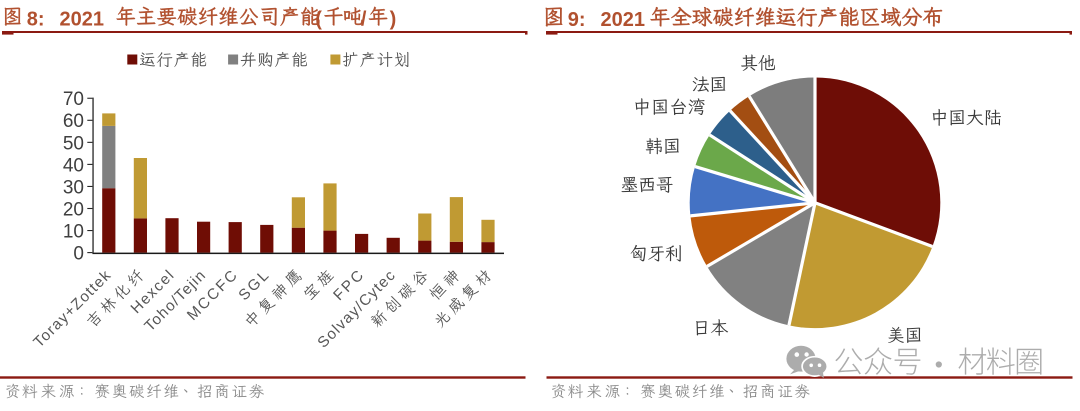  What do you see at coordinates (73, 209) in the screenshot?
I see `svg-text: 20` at bounding box center [73, 209].